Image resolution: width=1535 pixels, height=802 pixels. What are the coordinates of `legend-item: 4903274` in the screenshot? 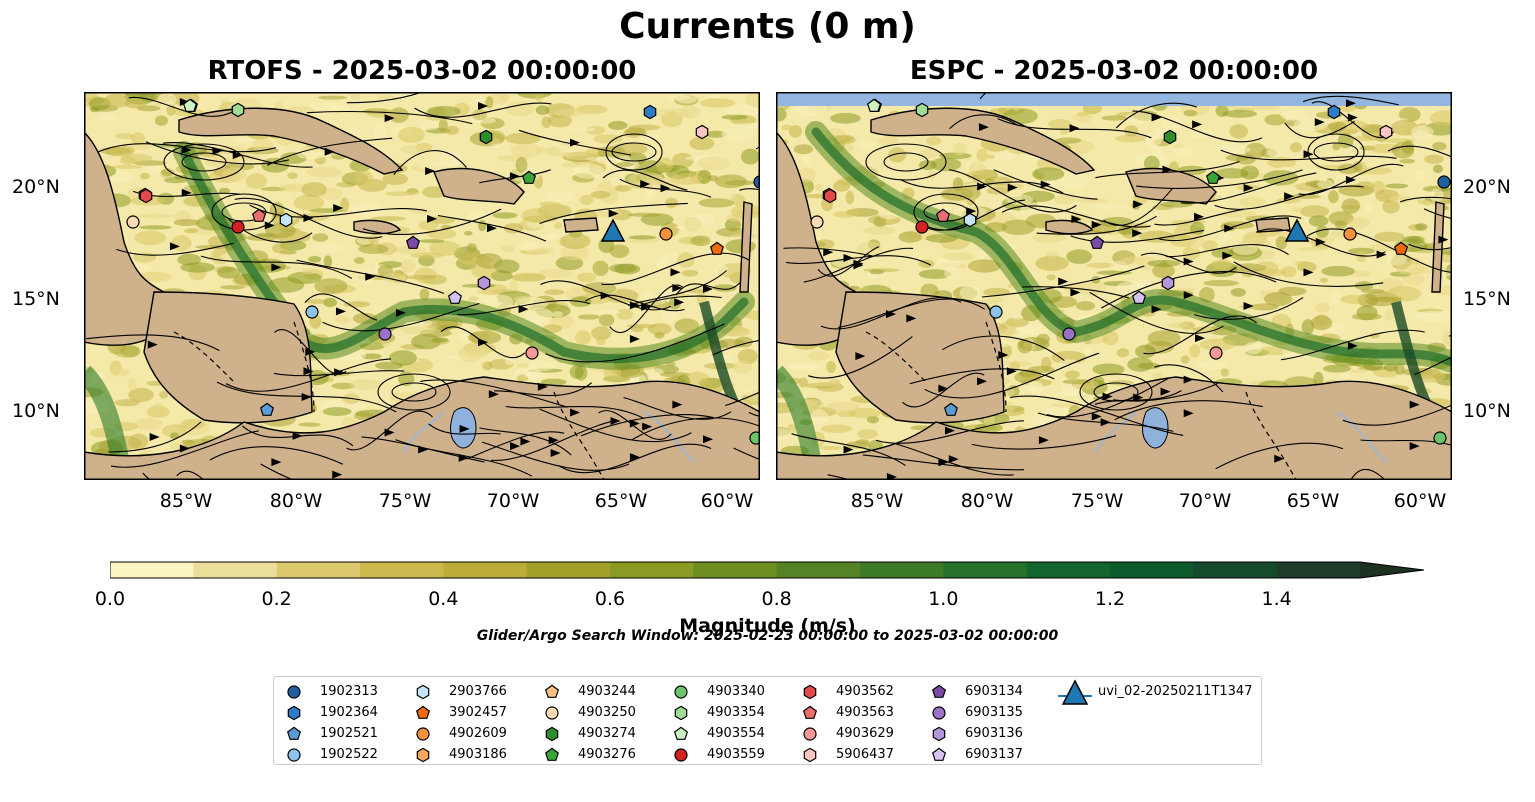 It's located at (589, 733).